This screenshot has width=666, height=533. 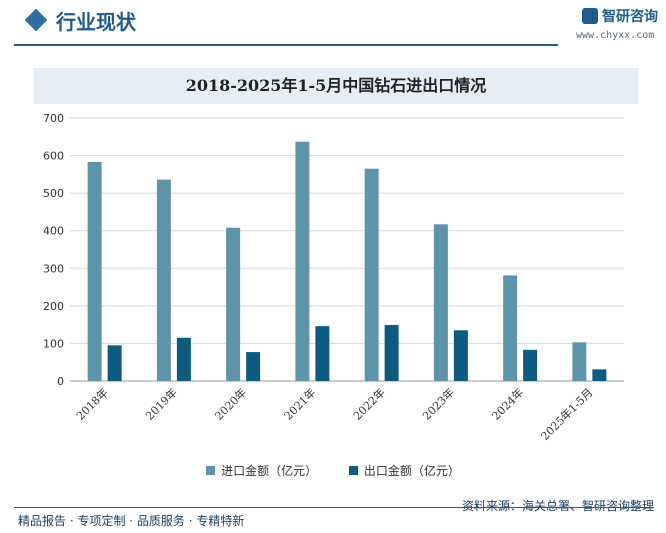 I want to click on section-title: 行业现状, so click(x=96, y=22).